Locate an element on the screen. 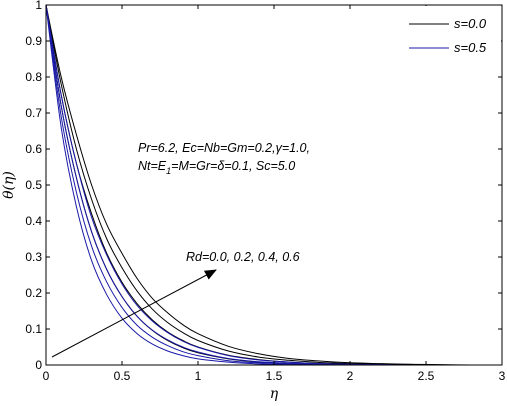 The height and width of the screenshot is (406, 507). y-tick-label: 0.1 is located at coordinates (33, 329).